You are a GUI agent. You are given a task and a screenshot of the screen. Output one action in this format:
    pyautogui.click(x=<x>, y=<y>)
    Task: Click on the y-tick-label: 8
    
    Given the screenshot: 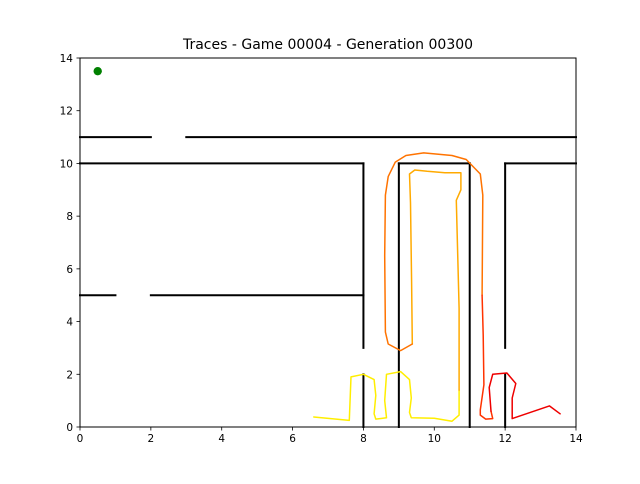 What is the action you would take?
    pyautogui.click(x=69, y=217)
    